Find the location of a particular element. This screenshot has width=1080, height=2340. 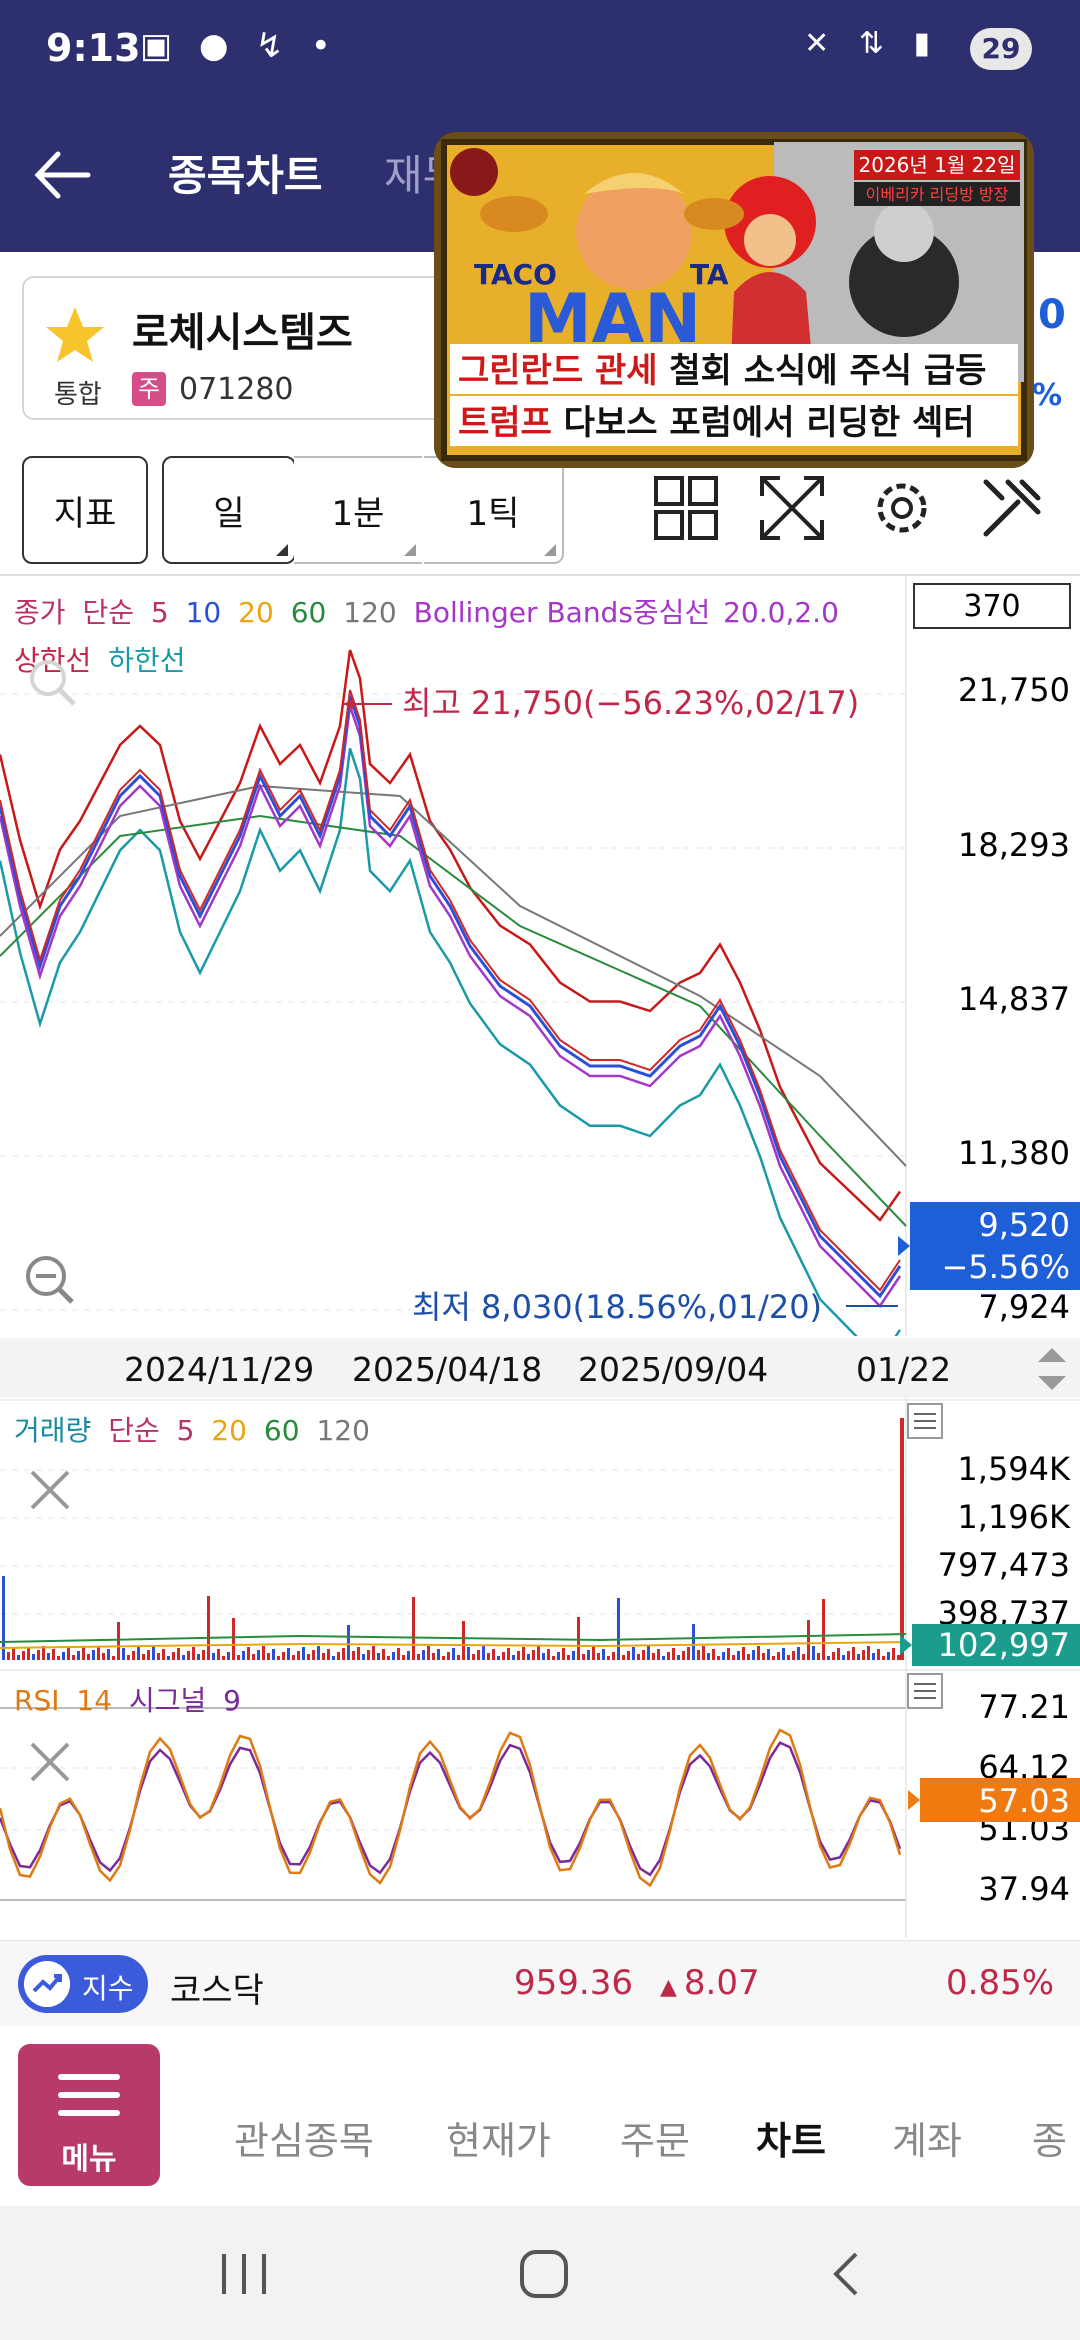

divider is located at coordinates (540, 575).